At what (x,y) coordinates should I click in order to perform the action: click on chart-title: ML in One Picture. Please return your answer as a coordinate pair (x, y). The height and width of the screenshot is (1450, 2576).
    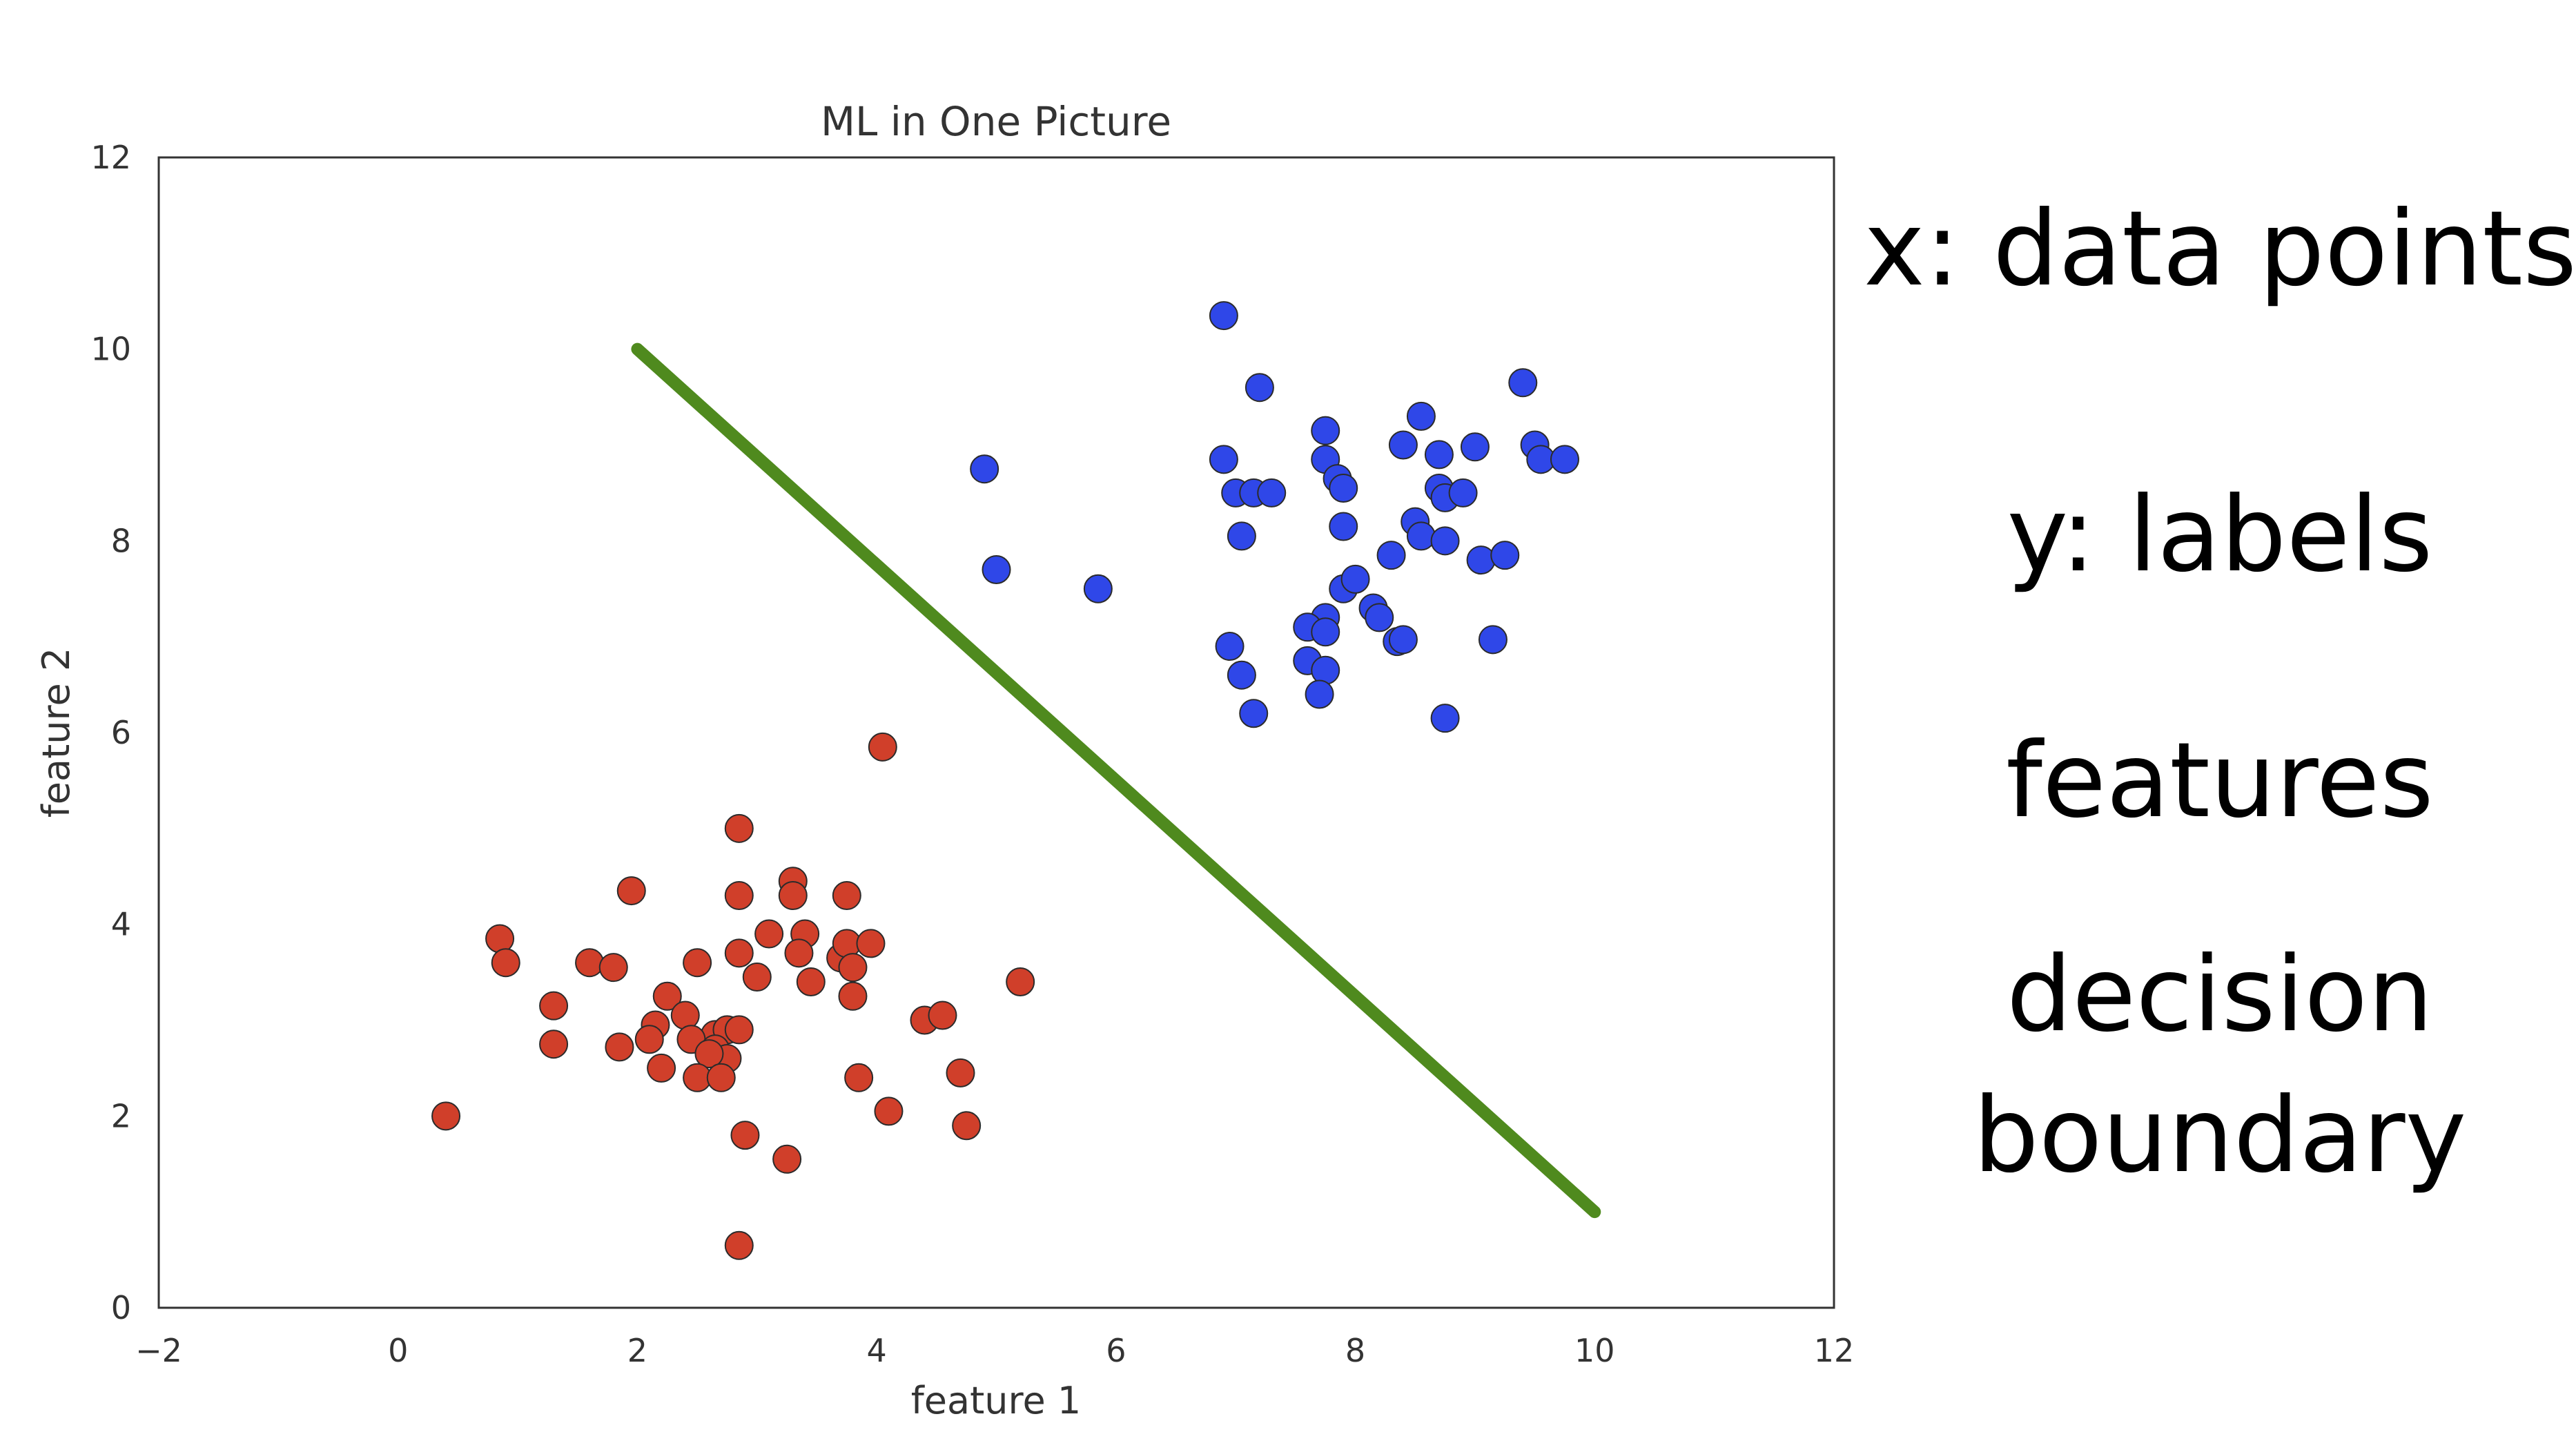
    Looking at the image, I should click on (996, 121).